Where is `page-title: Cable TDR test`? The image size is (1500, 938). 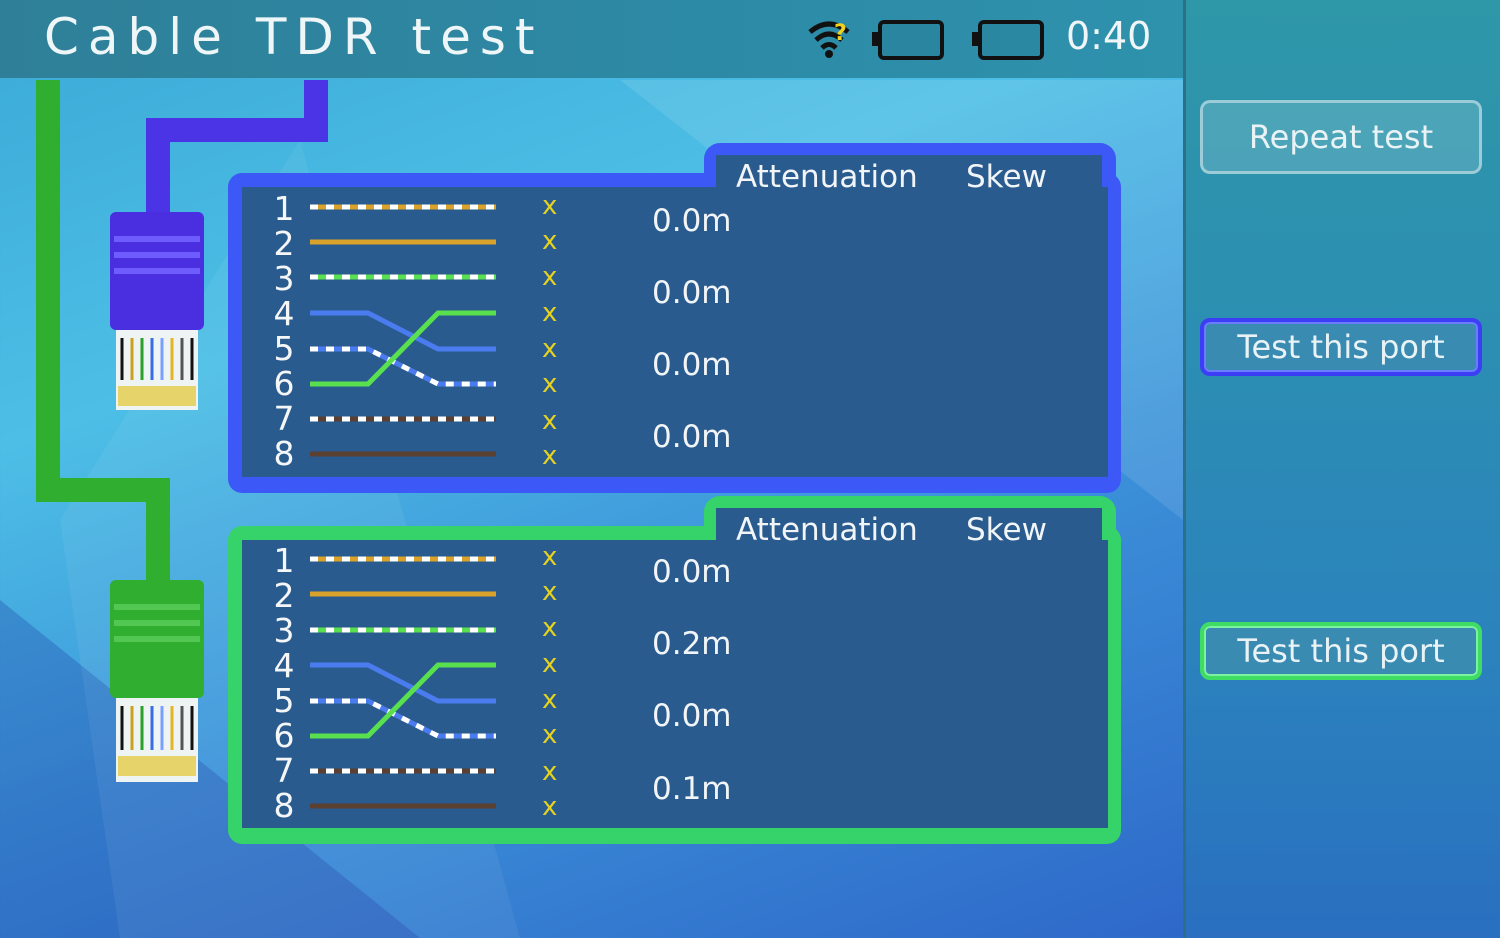
page-title: Cable TDR test is located at coordinates (294, 37).